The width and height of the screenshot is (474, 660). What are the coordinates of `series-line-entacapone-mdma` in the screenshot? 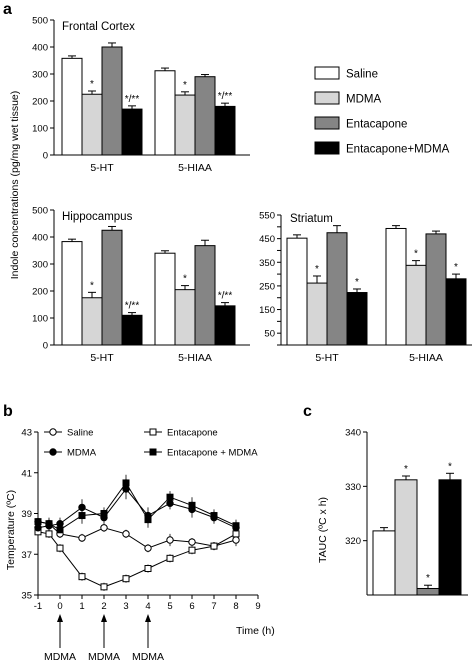 It's located at (137, 506).